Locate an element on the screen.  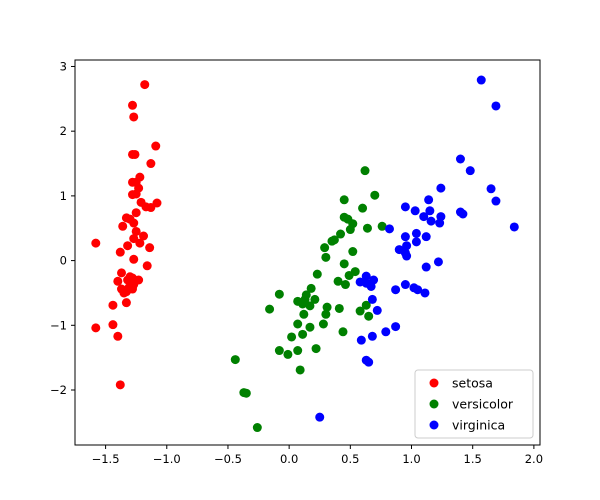
series-setosa is located at coordinates (126, 235).